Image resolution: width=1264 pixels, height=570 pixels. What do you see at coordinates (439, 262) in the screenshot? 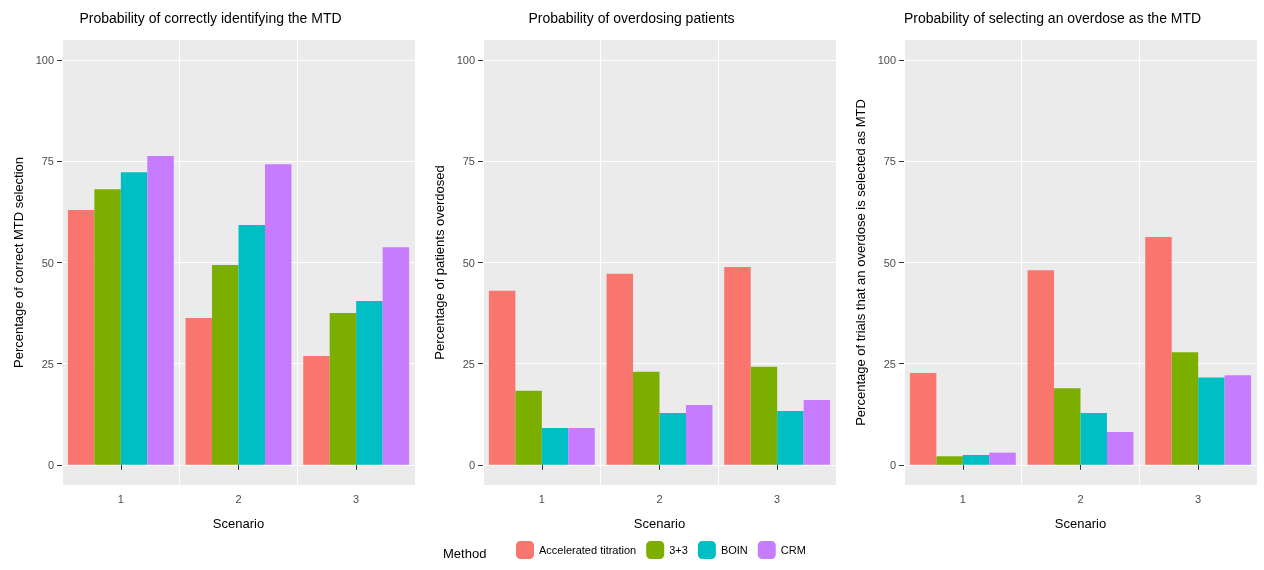
I see `y-axis-title: Percentage of patients overdosed` at bounding box center [439, 262].